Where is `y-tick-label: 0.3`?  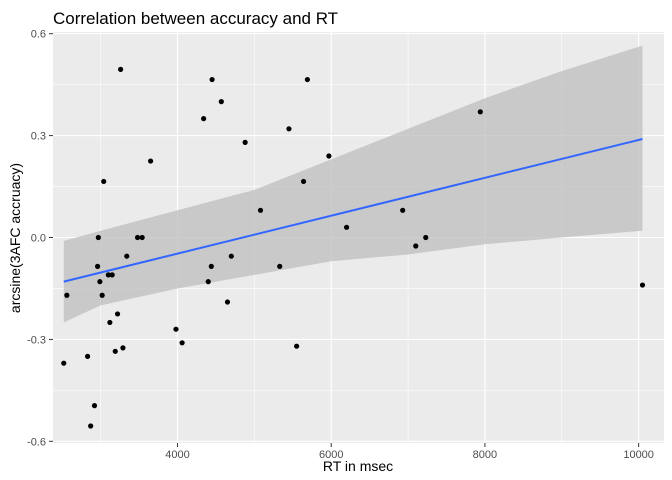
y-tick-label: 0.3 is located at coordinates (38, 137).